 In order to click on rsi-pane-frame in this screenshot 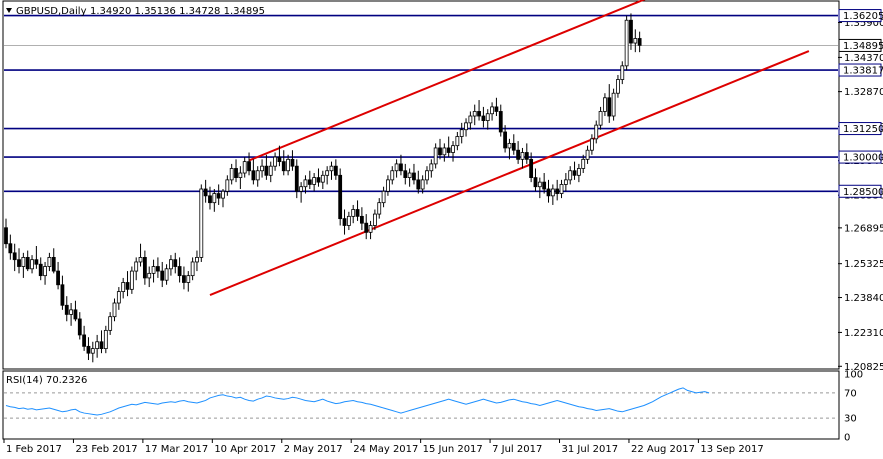, I will do `click(421, 405)`.